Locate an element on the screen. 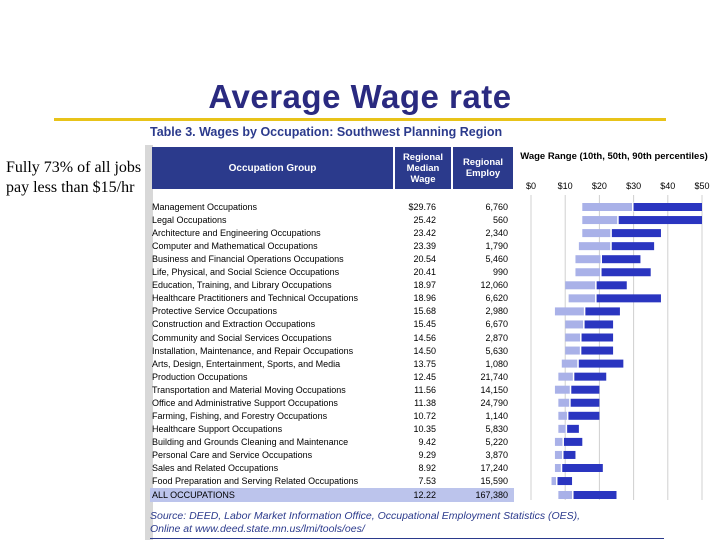  table-row: Management Occupations $29.76 6,760 is located at coordinates (333, 207).